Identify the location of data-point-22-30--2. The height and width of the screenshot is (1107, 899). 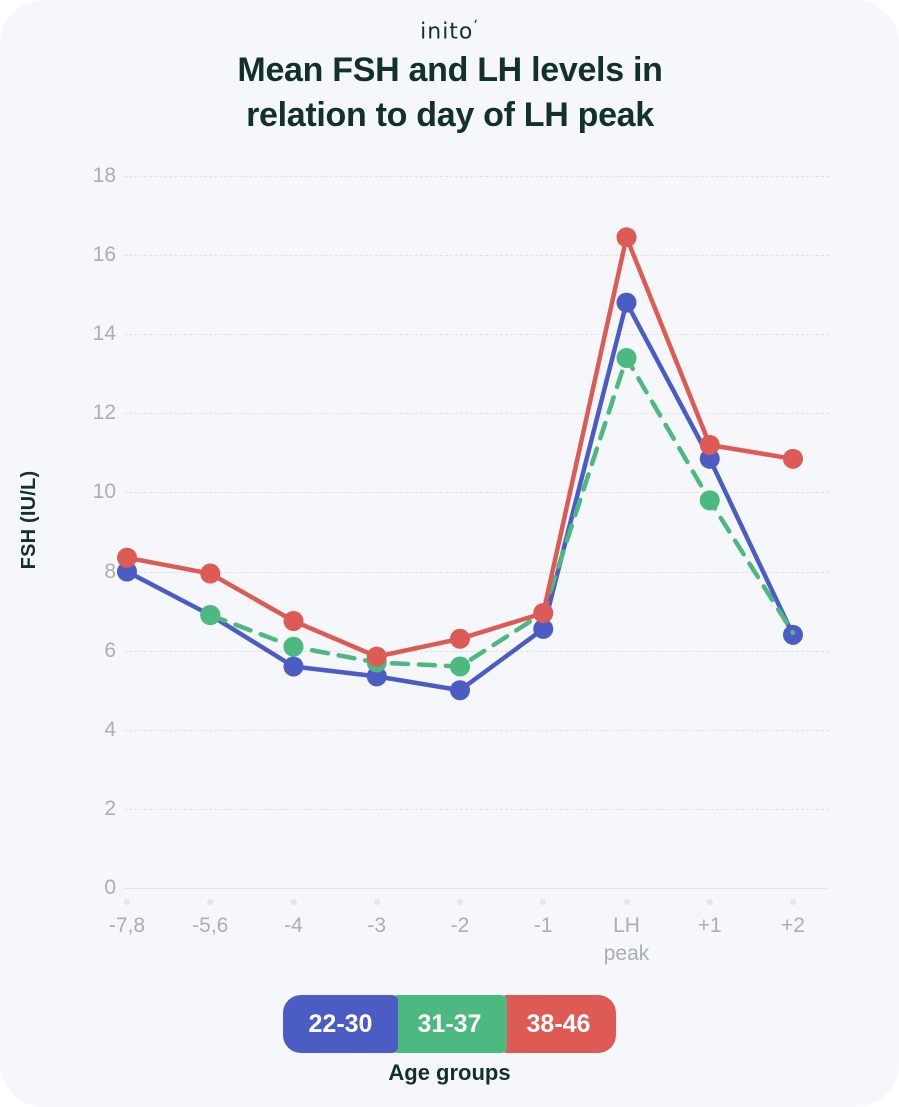
(460, 690).